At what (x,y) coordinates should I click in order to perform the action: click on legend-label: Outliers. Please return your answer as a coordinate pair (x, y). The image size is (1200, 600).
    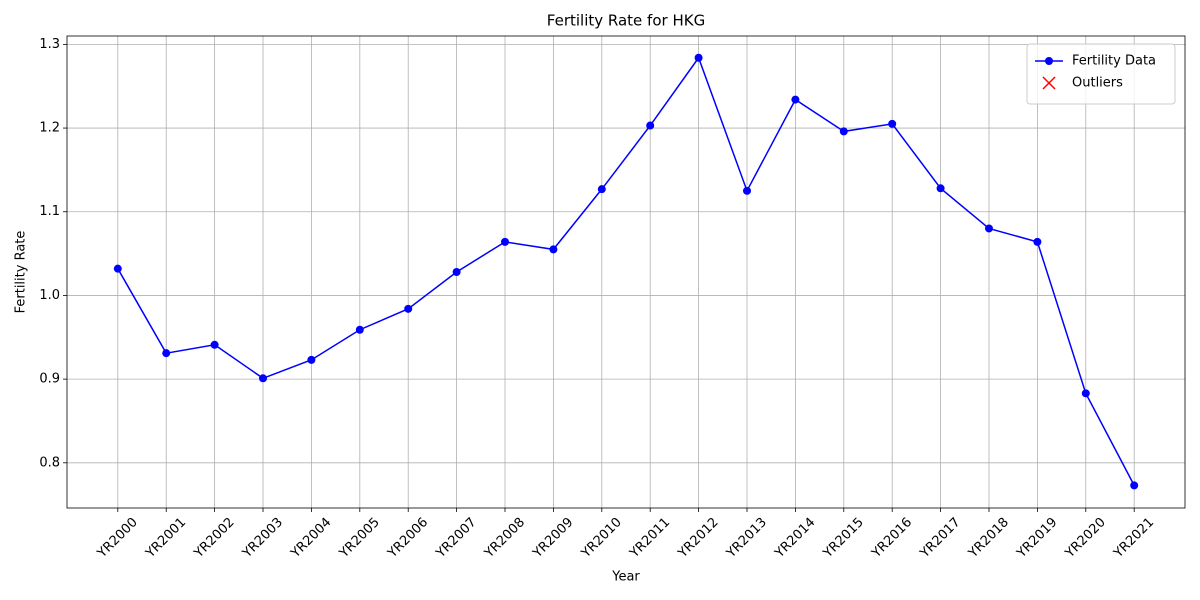
    Looking at the image, I should click on (1097, 83).